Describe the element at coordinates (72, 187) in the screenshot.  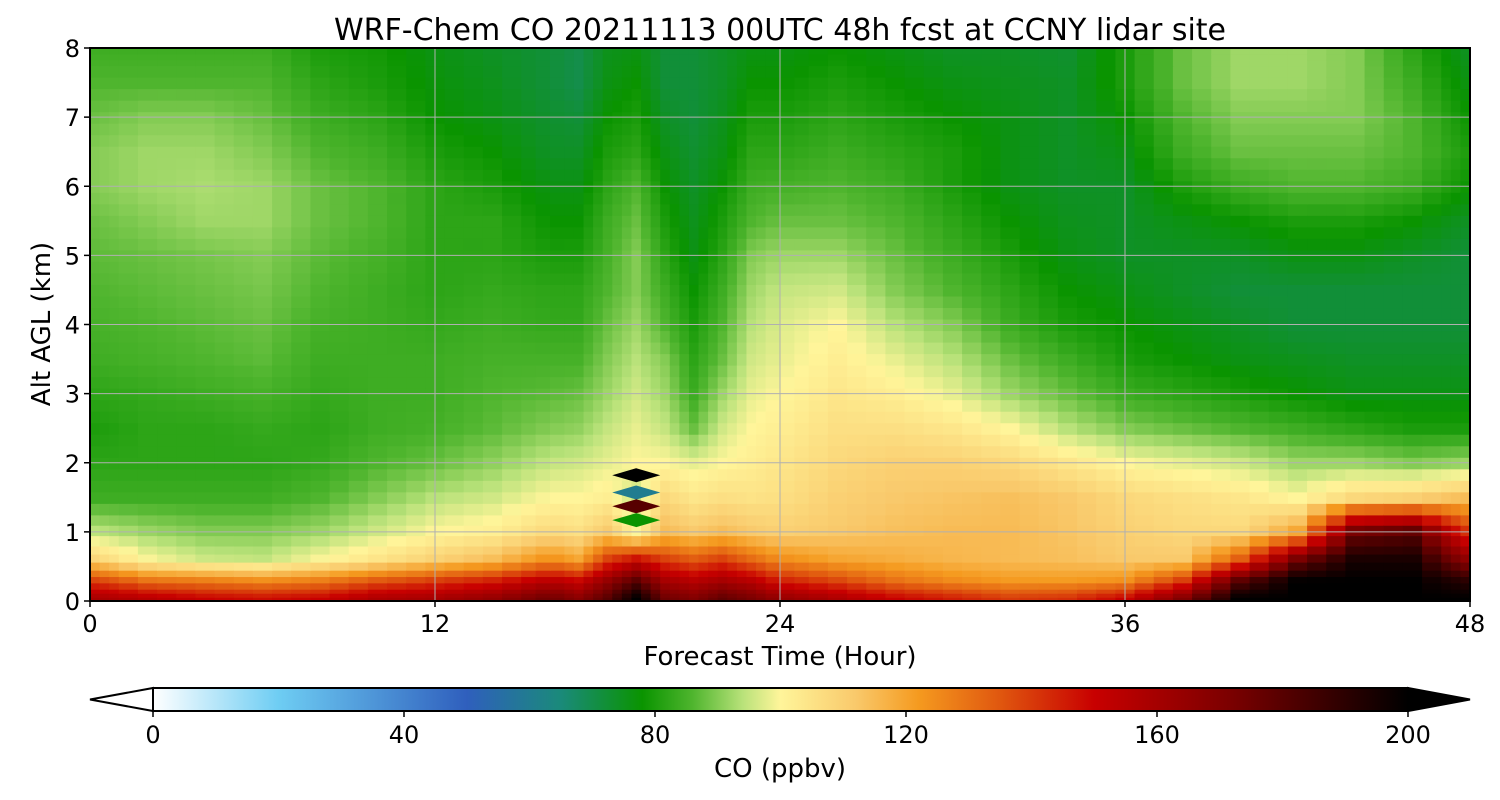
I see `y-tick-label: 6` at that location.